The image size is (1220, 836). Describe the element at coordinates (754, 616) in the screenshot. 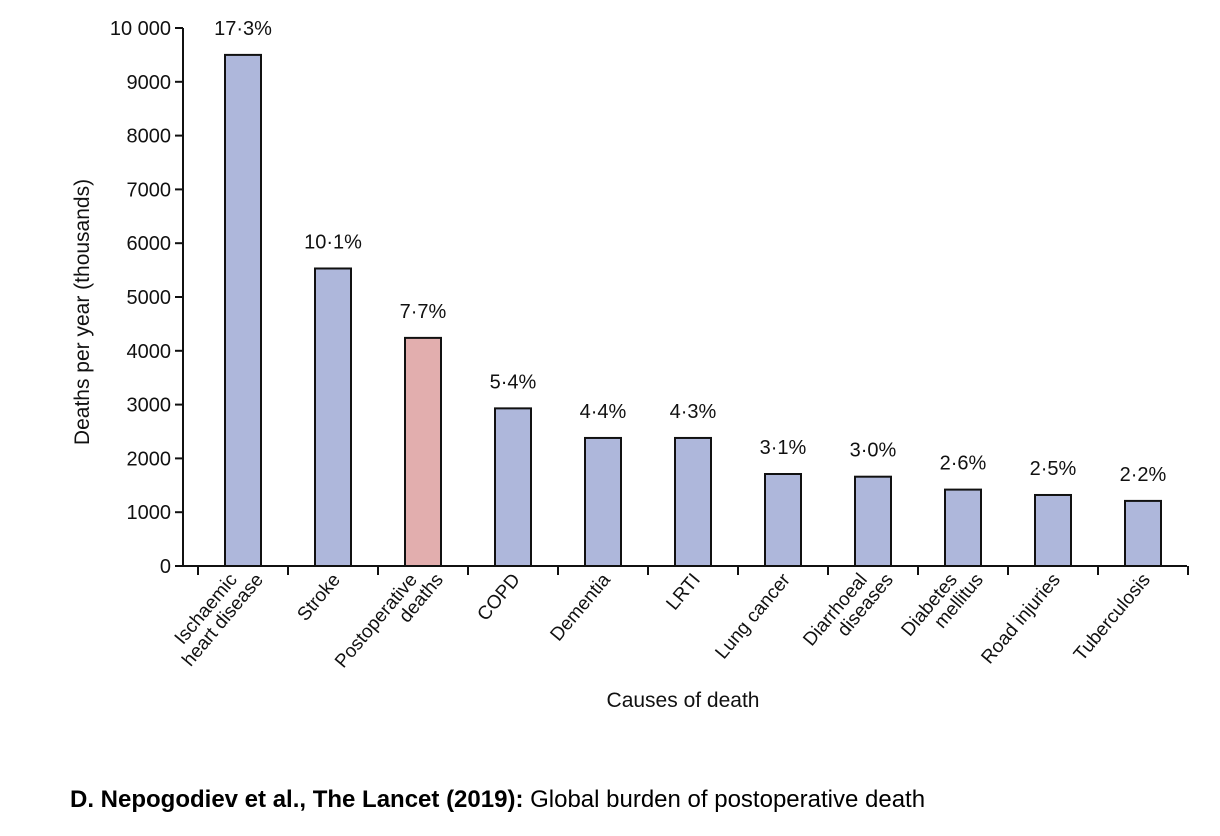

I see `category-label: Lung cancer` at that location.